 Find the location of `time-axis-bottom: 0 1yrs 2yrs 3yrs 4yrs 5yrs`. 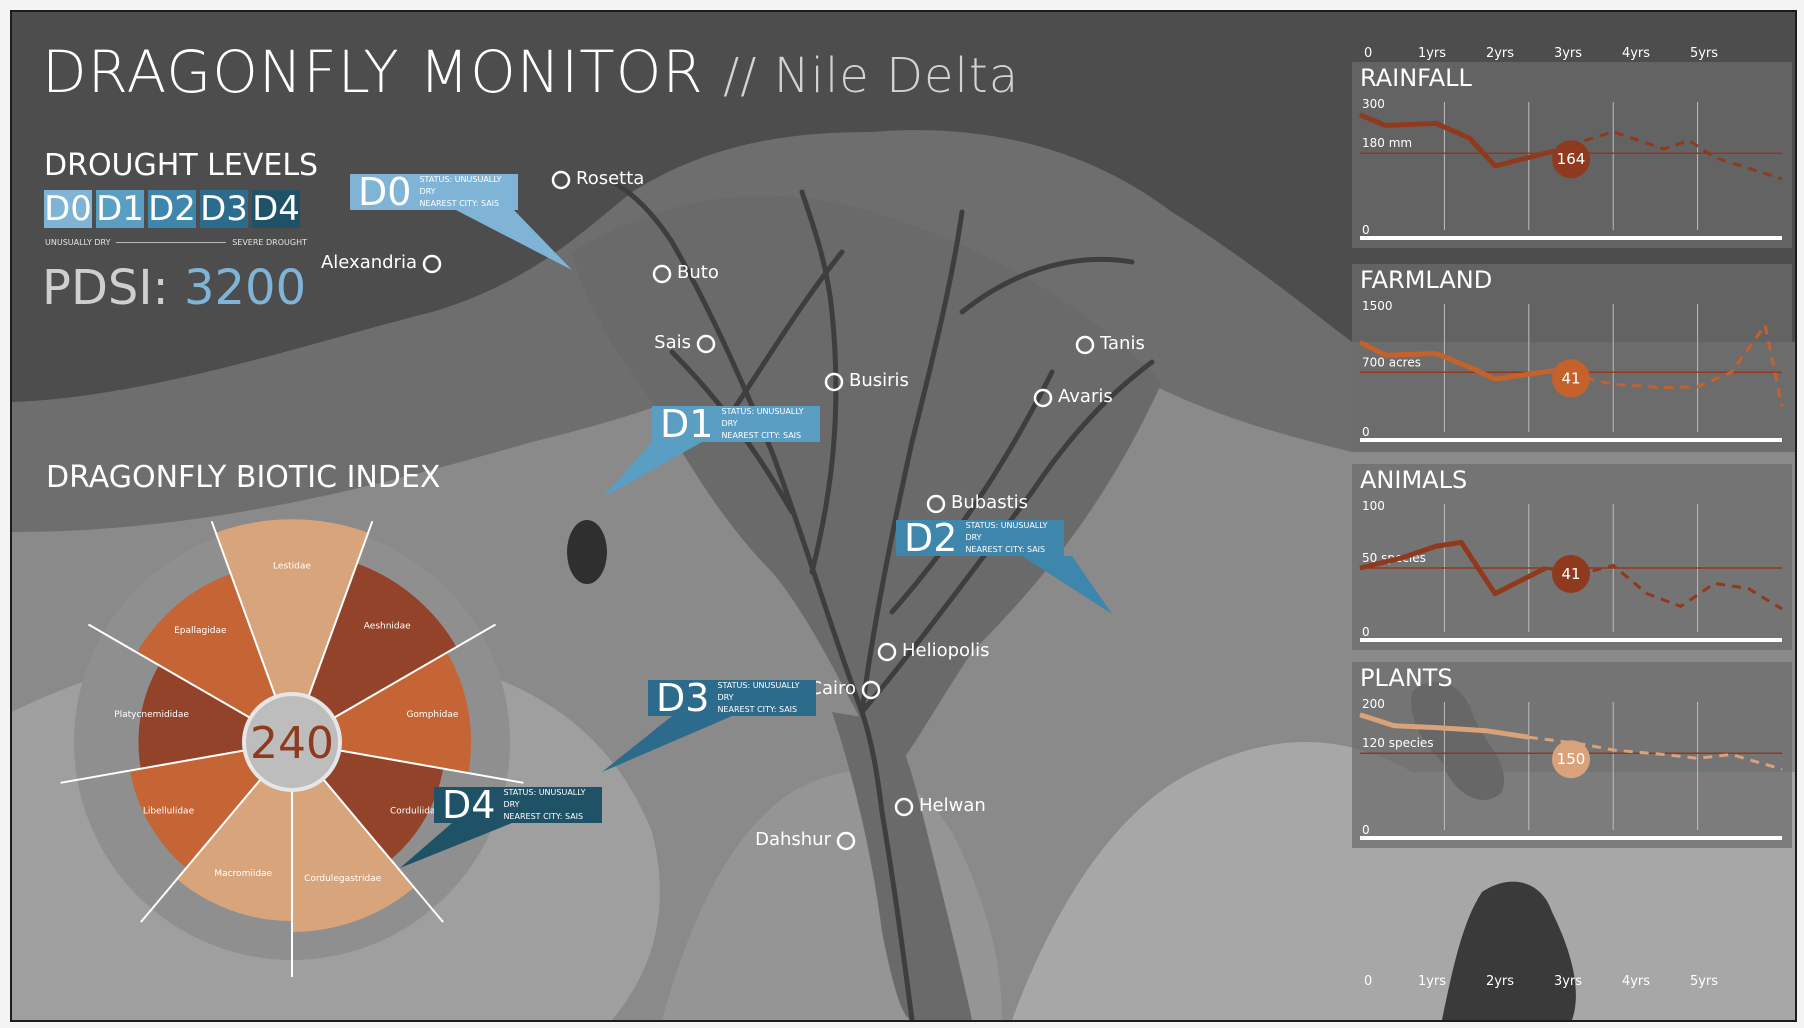

time-axis-bottom: 0 1yrs 2yrs 3yrs 4yrs 5yrs is located at coordinates (1574, 983).